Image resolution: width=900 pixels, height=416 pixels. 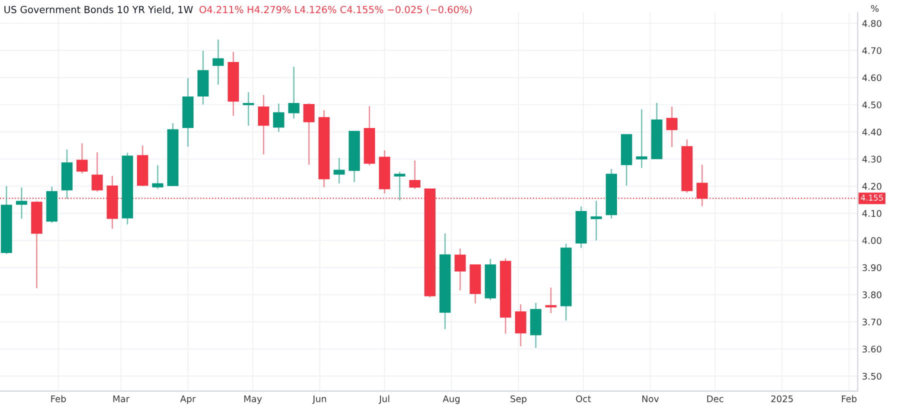 I want to click on x-tick-label: Aug, so click(x=451, y=399).